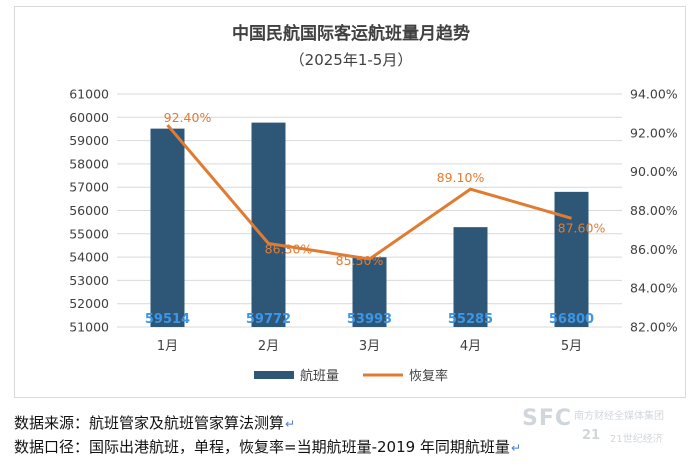 The height and width of the screenshot is (473, 700). I want to click on legend-label-bar: 航班量, so click(319, 376).